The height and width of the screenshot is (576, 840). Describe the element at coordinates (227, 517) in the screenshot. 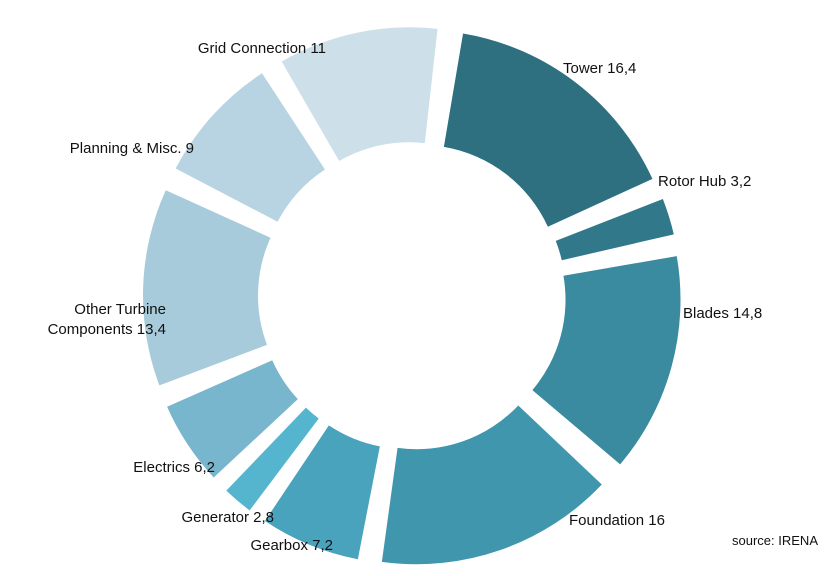

I see `slice-label: Generator 2,8` at that location.